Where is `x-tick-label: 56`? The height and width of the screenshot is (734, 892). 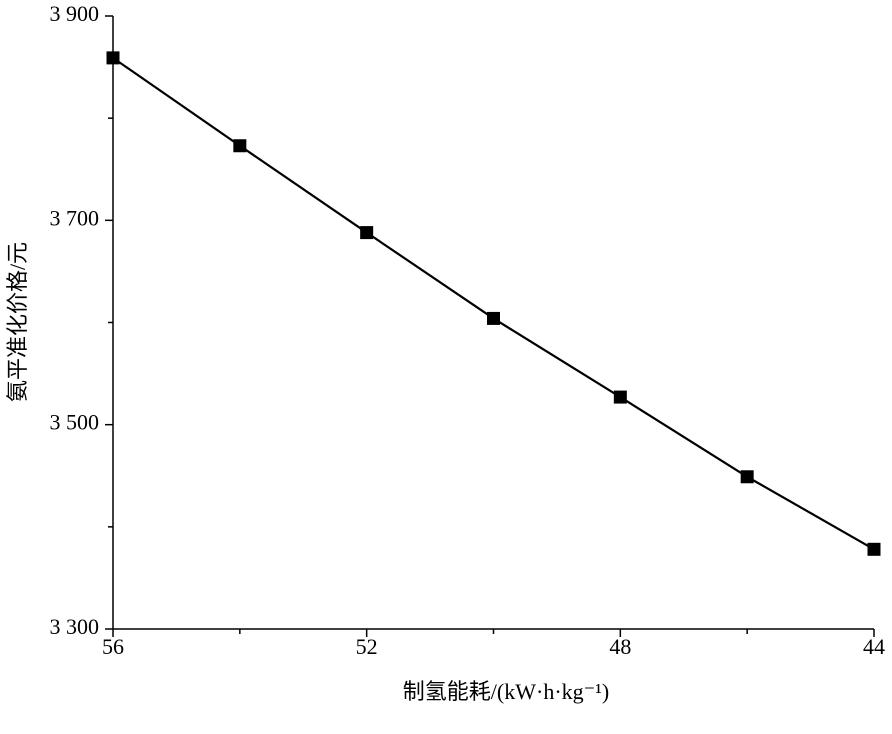
x-tick-label: 56 is located at coordinates (113, 646).